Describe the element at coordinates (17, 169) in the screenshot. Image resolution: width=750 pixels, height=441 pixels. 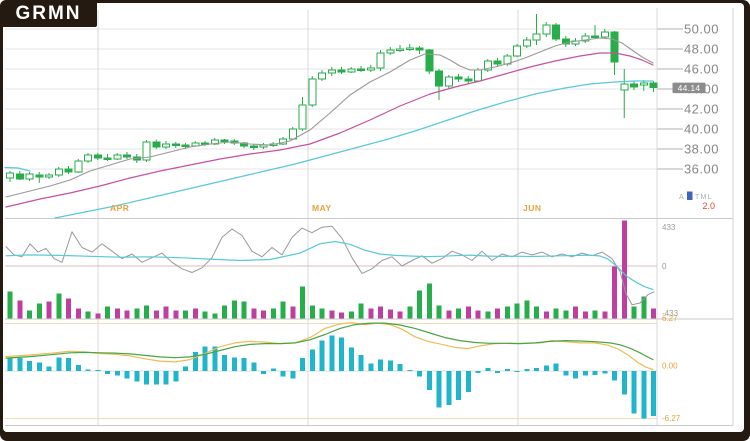
I see `slow-ma-stub` at that location.